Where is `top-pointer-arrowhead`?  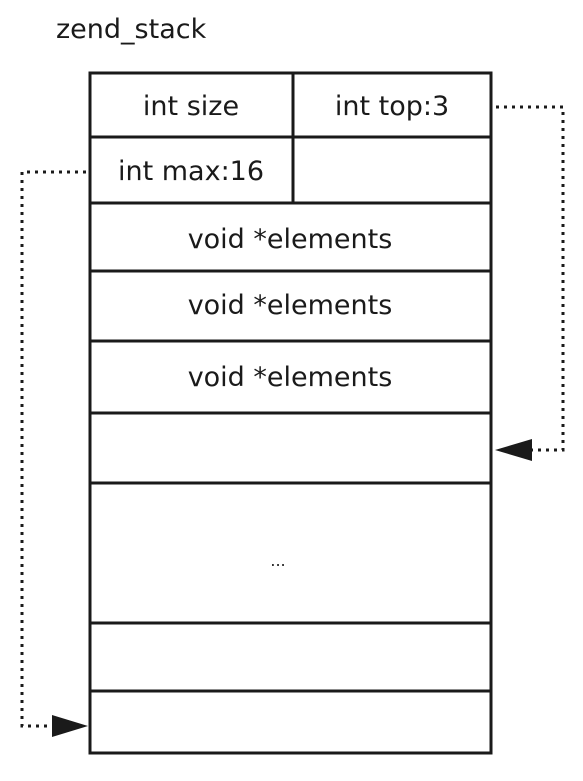 top-pointer-arrowhead is located at coordinates (513, 450).